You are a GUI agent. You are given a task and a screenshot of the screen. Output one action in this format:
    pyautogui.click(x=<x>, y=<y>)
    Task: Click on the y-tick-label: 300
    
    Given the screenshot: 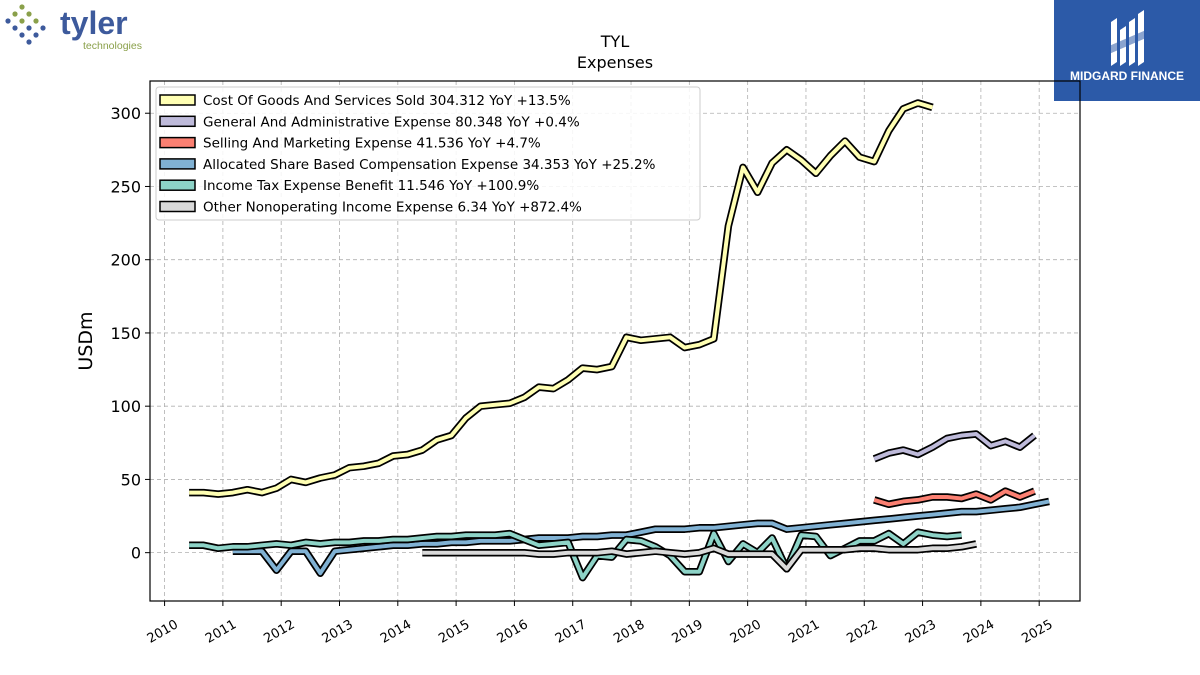 What is the action you would take?
    pyautogui.click(x=125, y=113)
    